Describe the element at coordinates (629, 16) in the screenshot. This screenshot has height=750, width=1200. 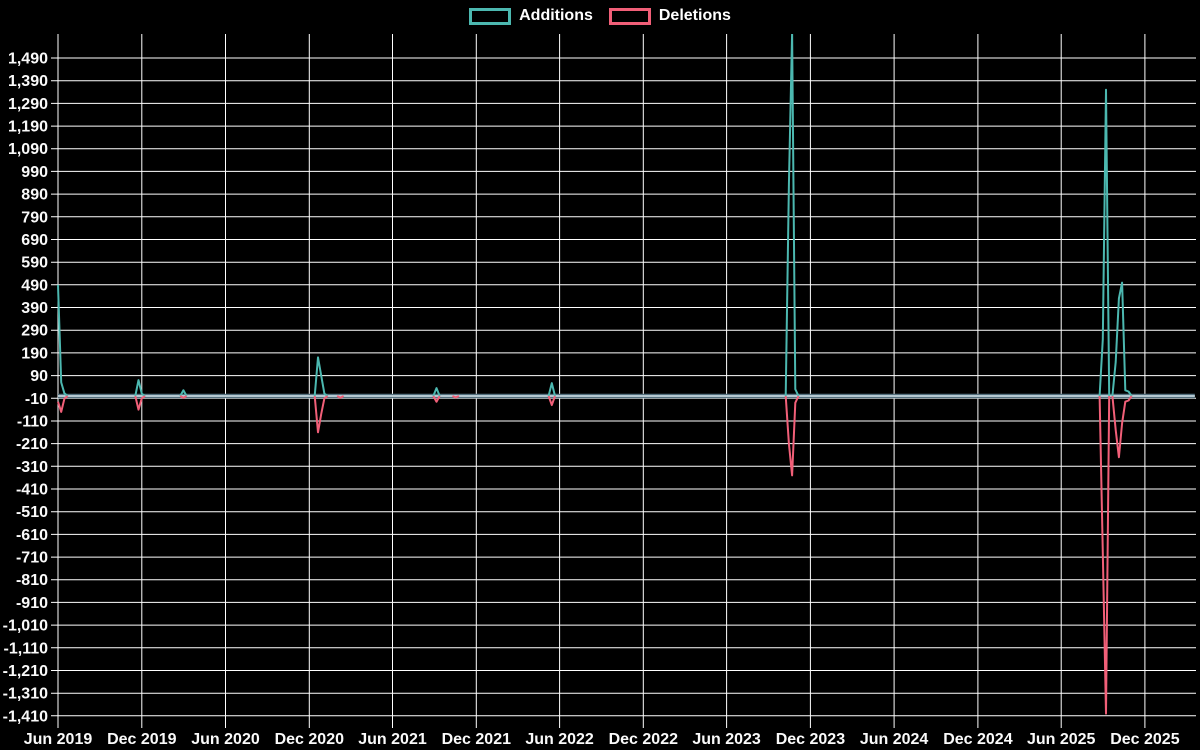
I see `deletions-swatch-icon` at that location.